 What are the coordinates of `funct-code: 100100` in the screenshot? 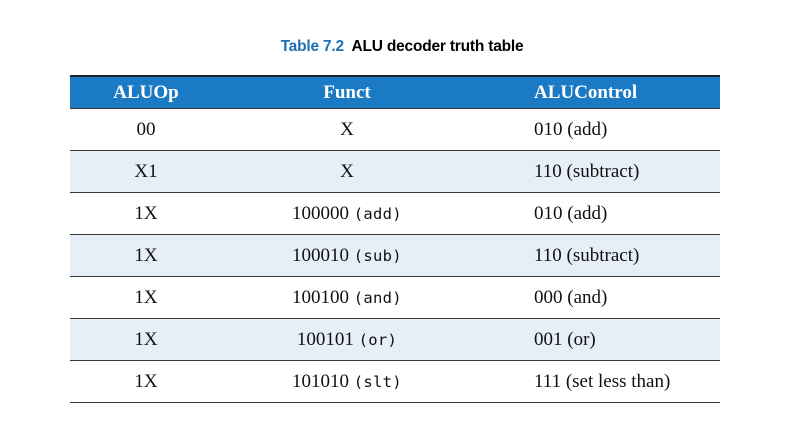 It's located at (321, 297).